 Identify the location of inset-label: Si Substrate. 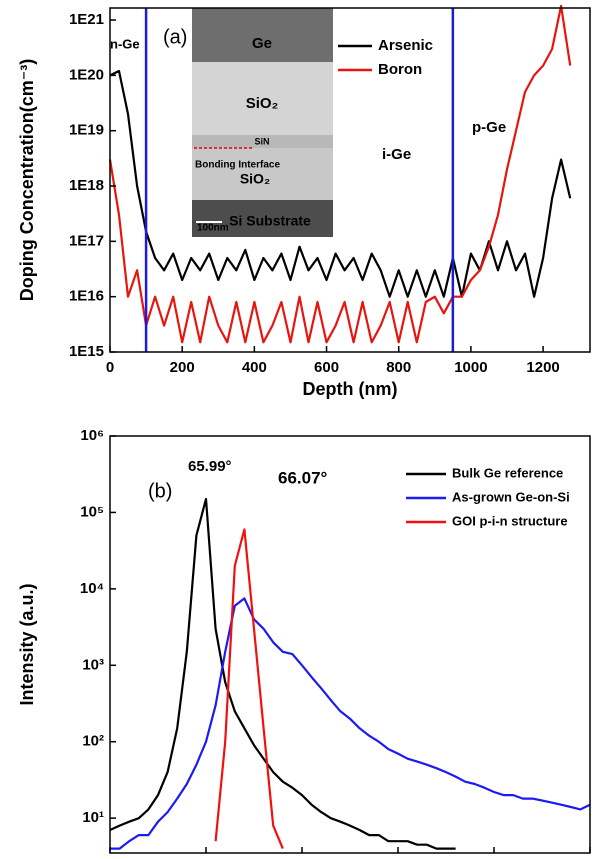
(270, 221).